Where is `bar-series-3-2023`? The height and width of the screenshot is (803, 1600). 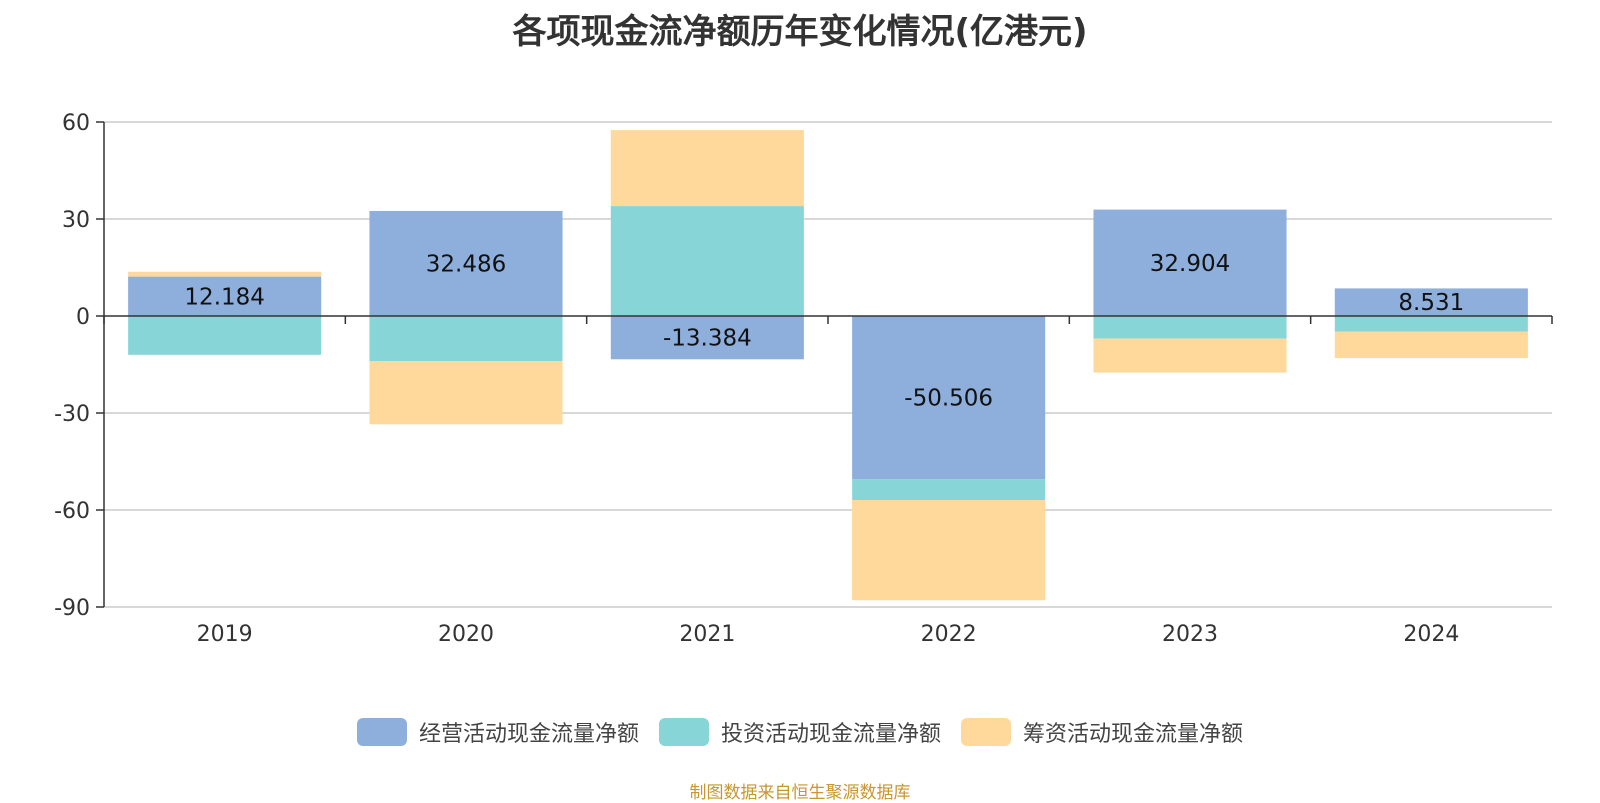
bar-series-3-2023 is located at coordinates (1190, 355).